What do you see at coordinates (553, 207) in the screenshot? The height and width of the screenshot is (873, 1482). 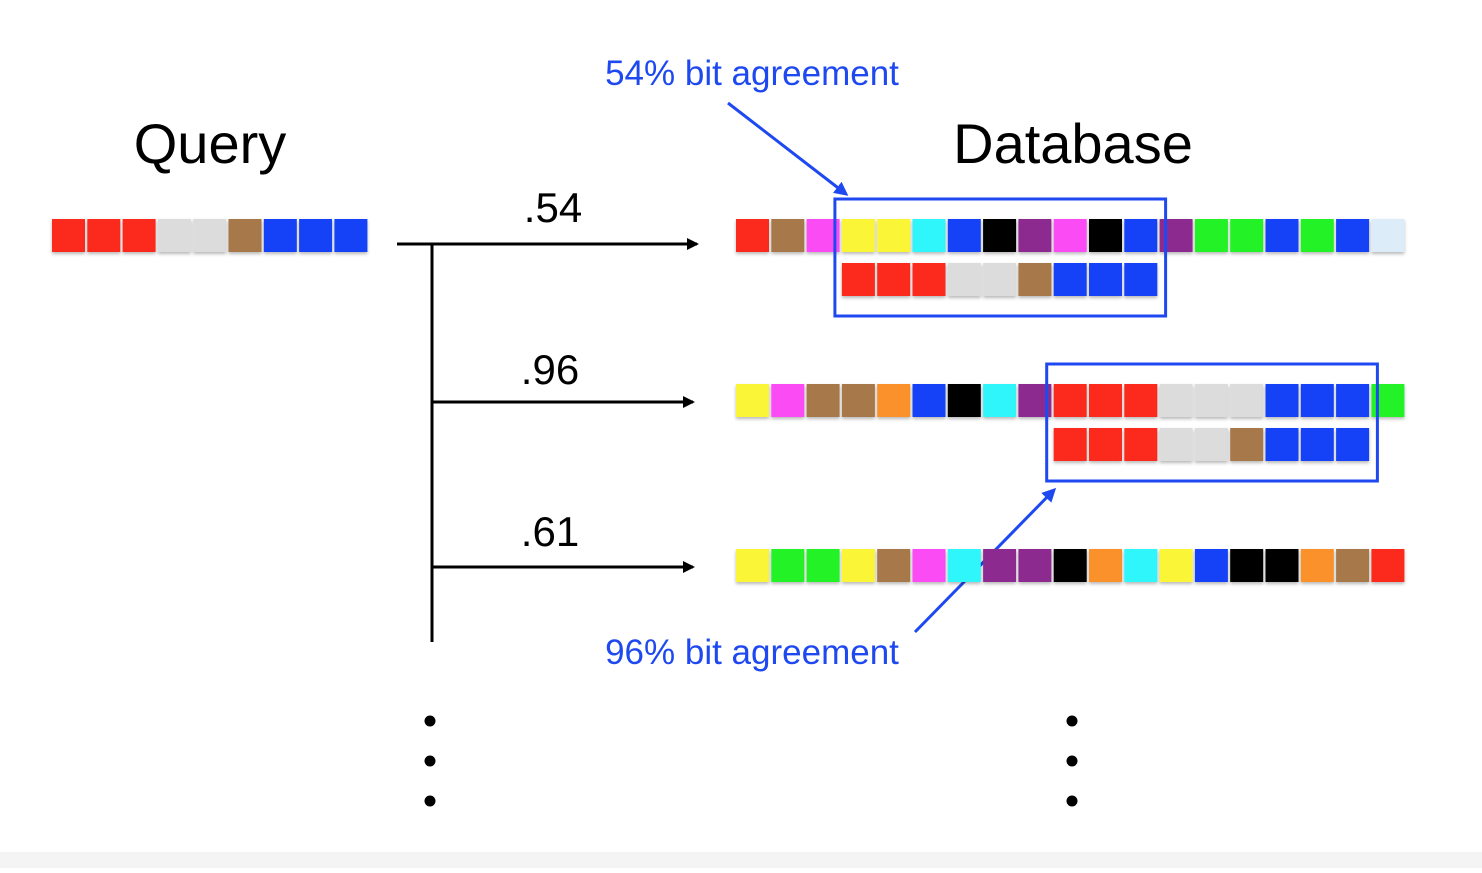 I see `score-label-1: .54` at bounding box center [553, 207].